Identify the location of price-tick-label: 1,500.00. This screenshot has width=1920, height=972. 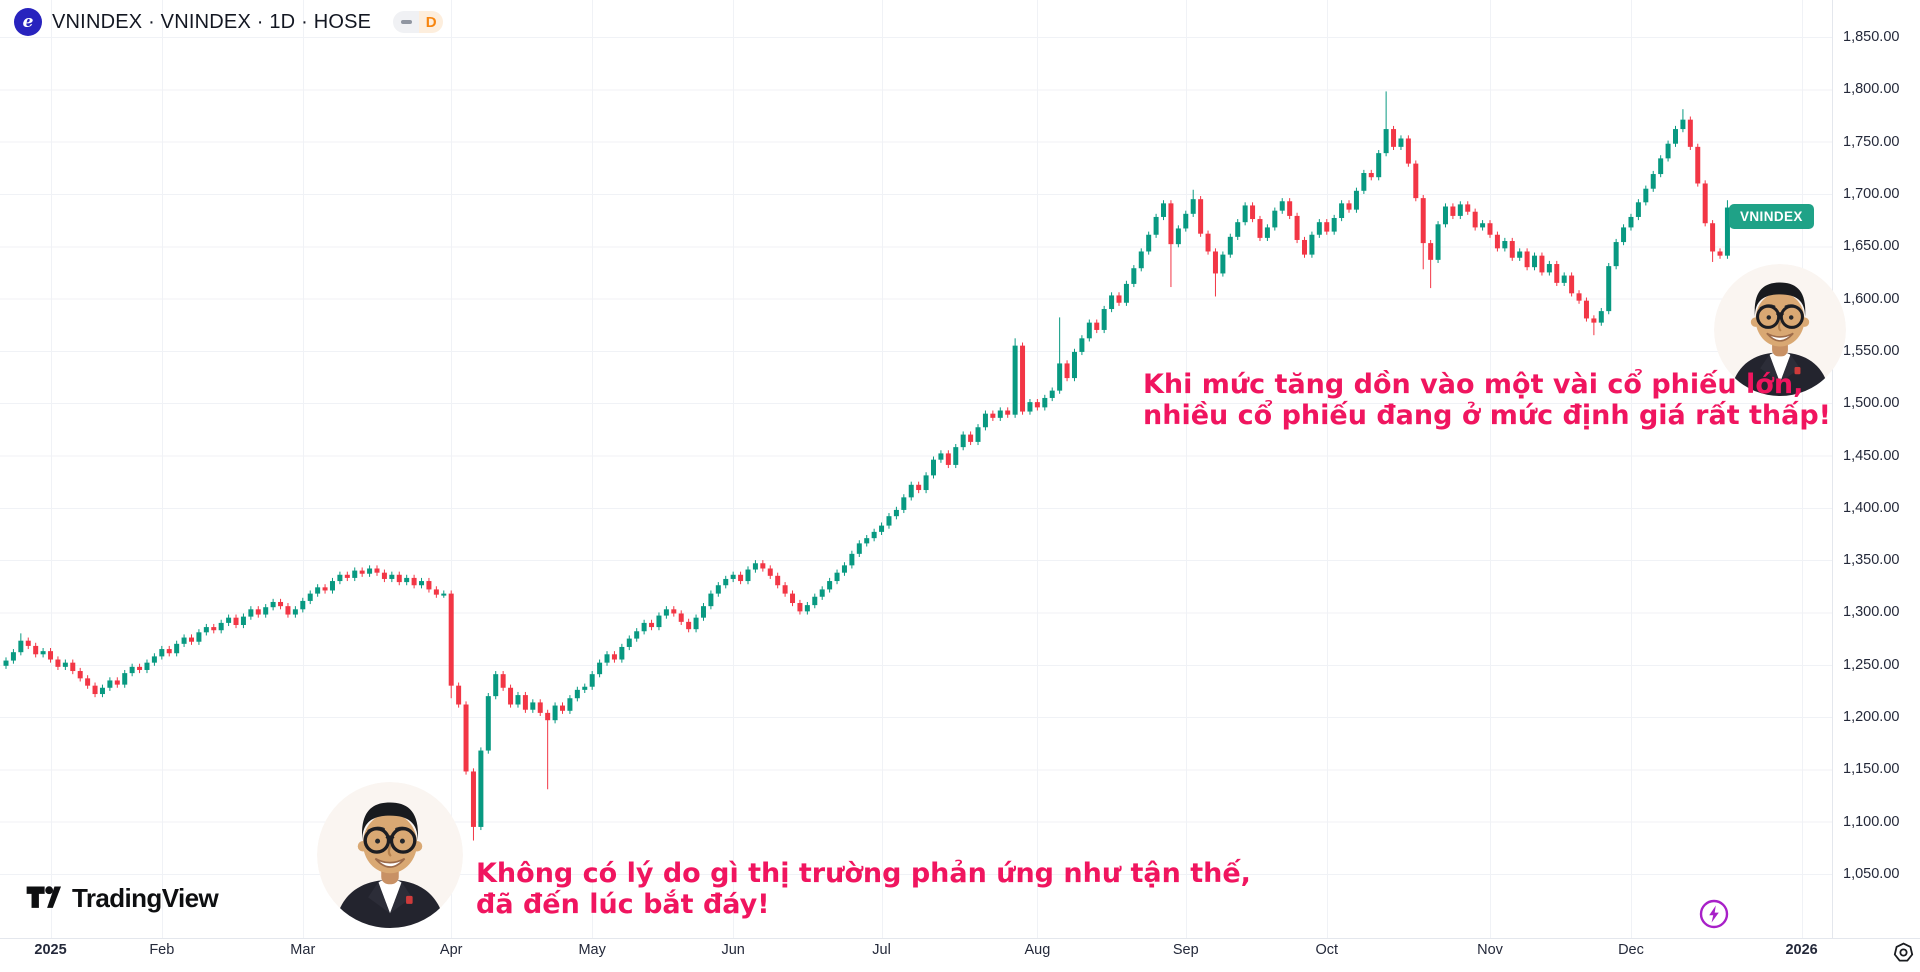
(1871, 403).